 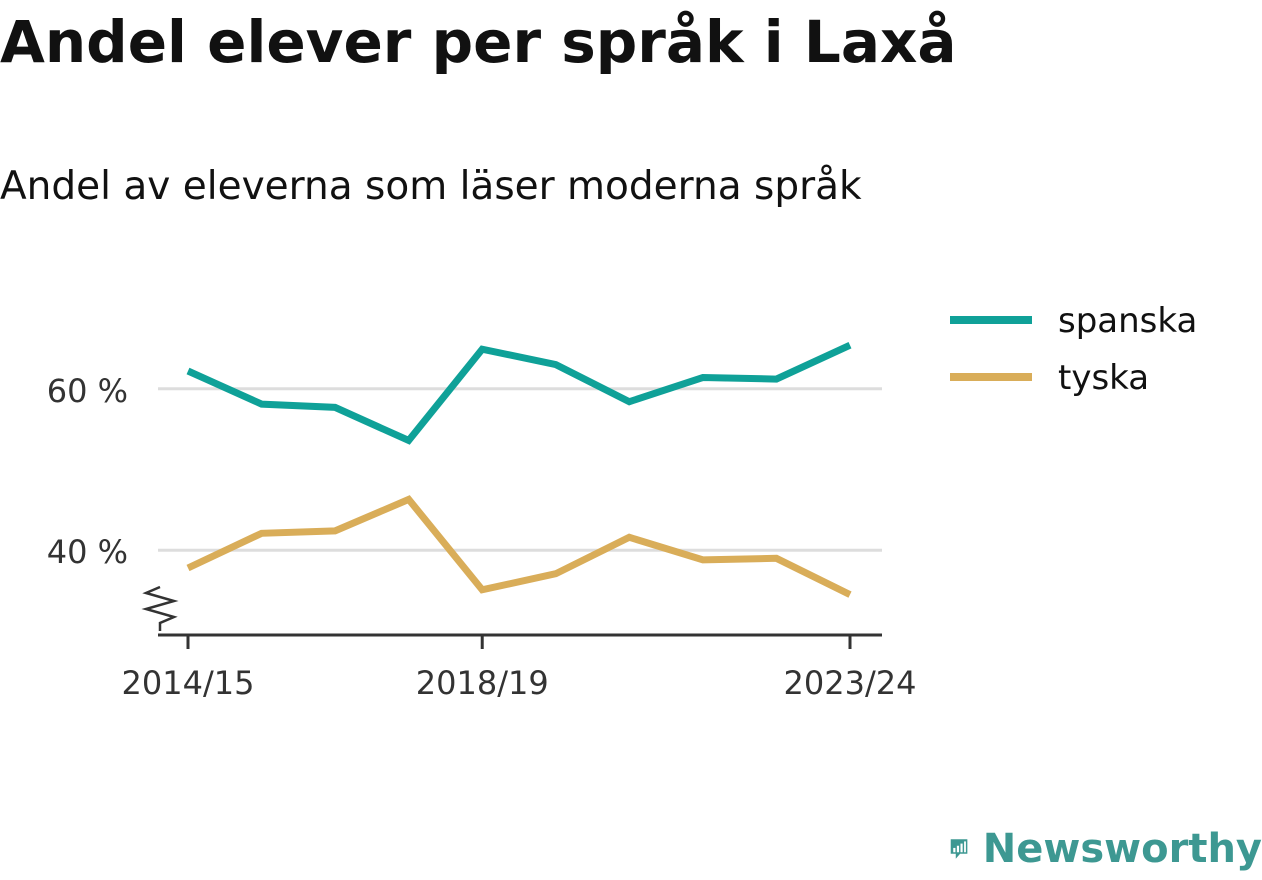 I want to click on series-line-spanska, so click(x=519, y=393).